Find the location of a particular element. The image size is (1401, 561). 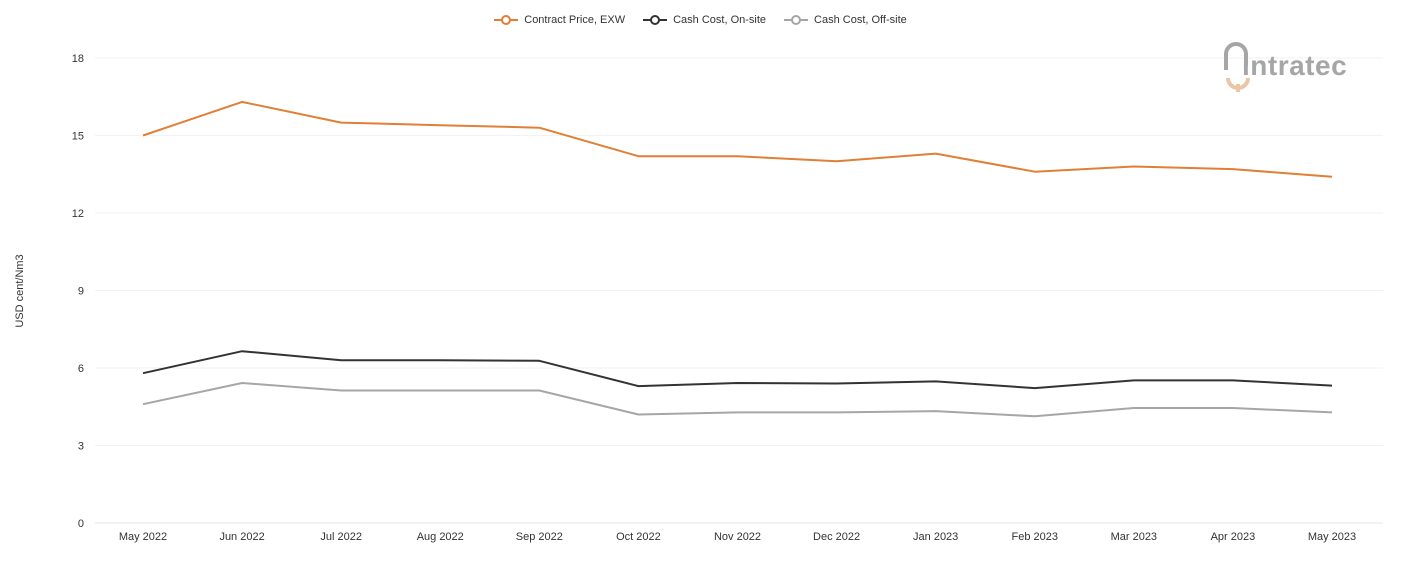

x-tick-label: May 2023 is located at coordinates (1332, 537).